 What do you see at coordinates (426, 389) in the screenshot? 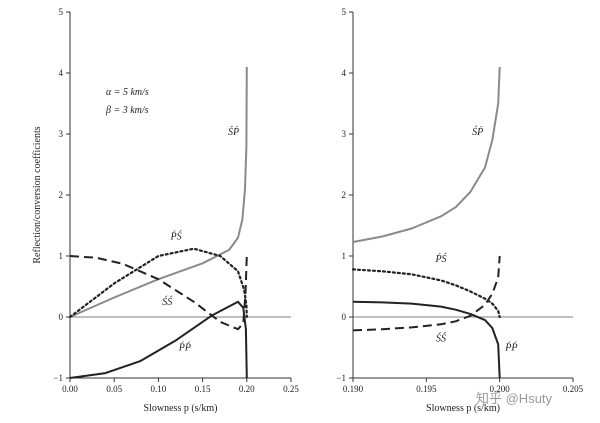
I see `x-tick-label: 0.195` at bounding box center [426, 389].